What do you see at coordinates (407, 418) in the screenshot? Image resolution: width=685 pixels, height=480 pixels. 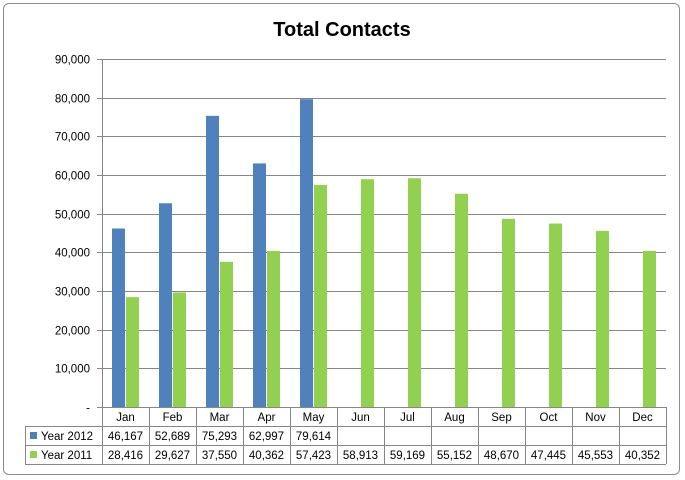 I see `x-tick-label: Jul` at bounding box center [407, 418].